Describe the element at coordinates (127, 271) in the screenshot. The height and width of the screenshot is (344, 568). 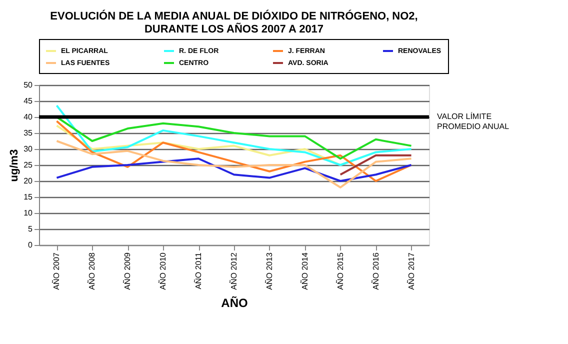
I see `x-tick-label: AÑO 2009` at that location.